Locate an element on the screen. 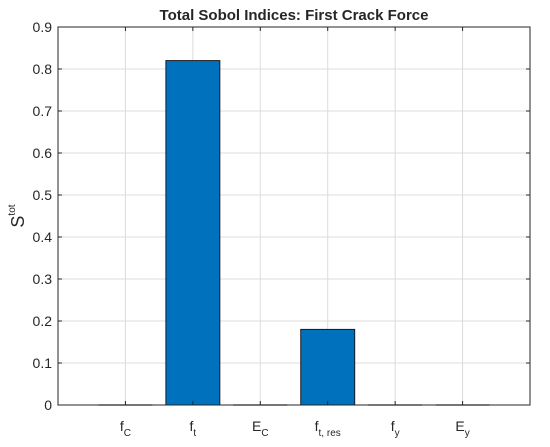  y-tick-label: 0.3 is located at coordinates (43, 279).